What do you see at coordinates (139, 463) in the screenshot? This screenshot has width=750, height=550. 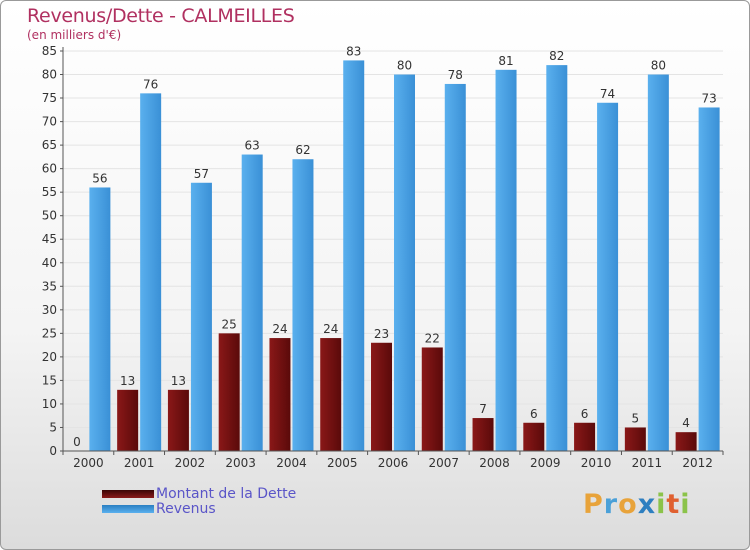 I see `x-tick-label: 2001` at bounding box center [139, 463].